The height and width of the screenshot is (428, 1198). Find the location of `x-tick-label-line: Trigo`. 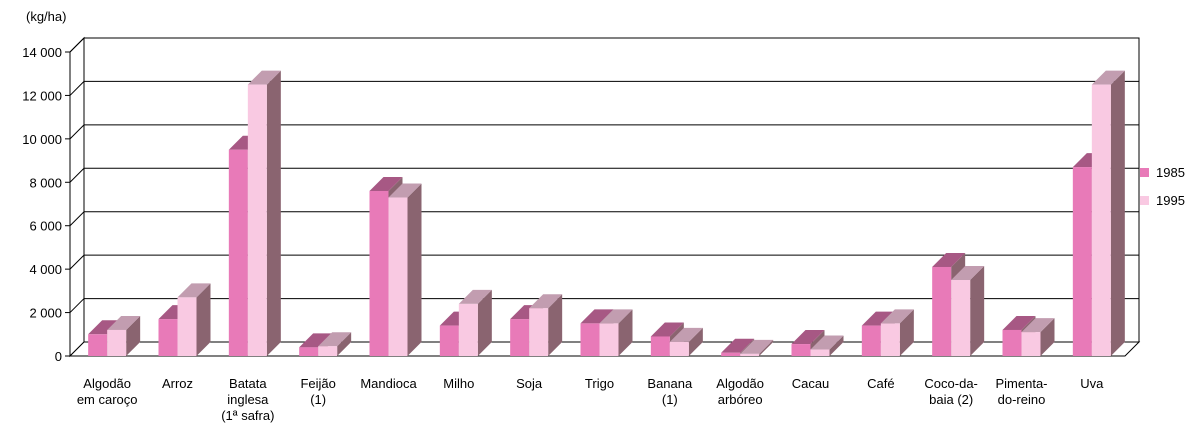

x-tick-label-line: Trigo is located at coordinates (599, 383).